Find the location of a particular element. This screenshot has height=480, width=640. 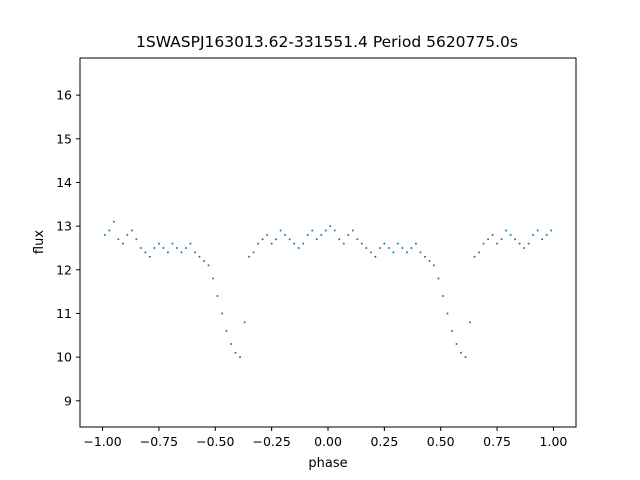

x-tick-label: 0.75 is located at coordinates (497, 441).